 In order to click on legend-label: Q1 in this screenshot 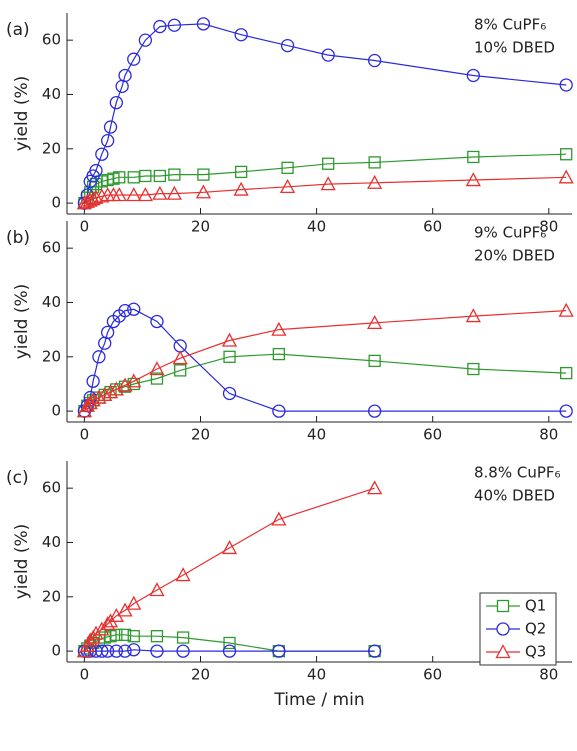, I will do `click(535, 606)`.